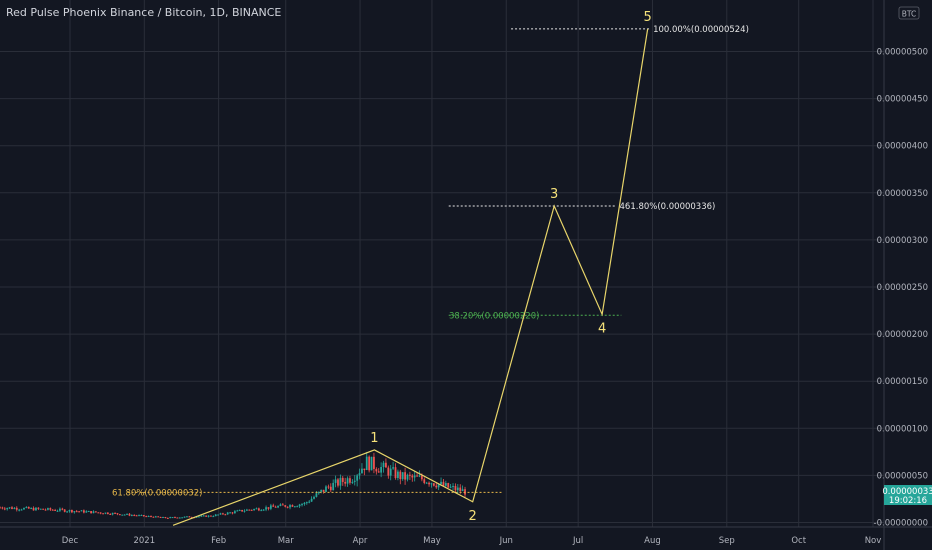  What do you see at coordinates (602, 328) in the screenshot?
I see `wave-label-4: 4` at bounding box center [602, 328].